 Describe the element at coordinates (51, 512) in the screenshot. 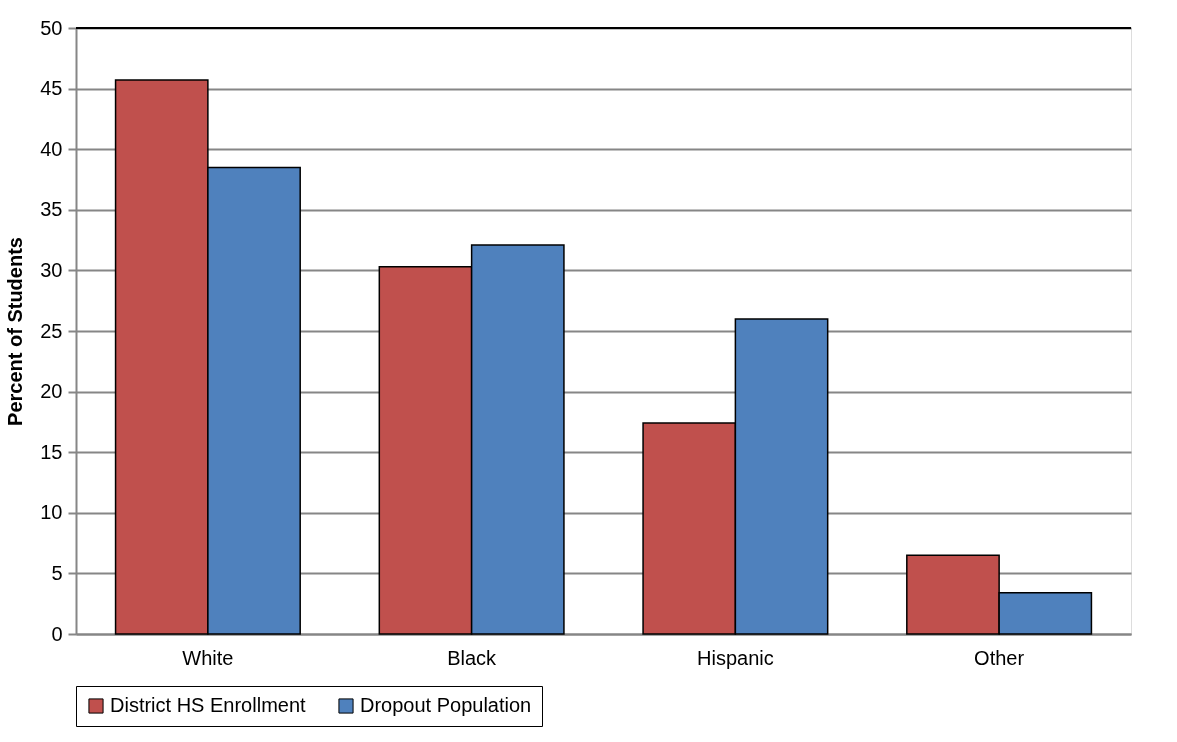

I see `y-tick-label: 10` at that location.